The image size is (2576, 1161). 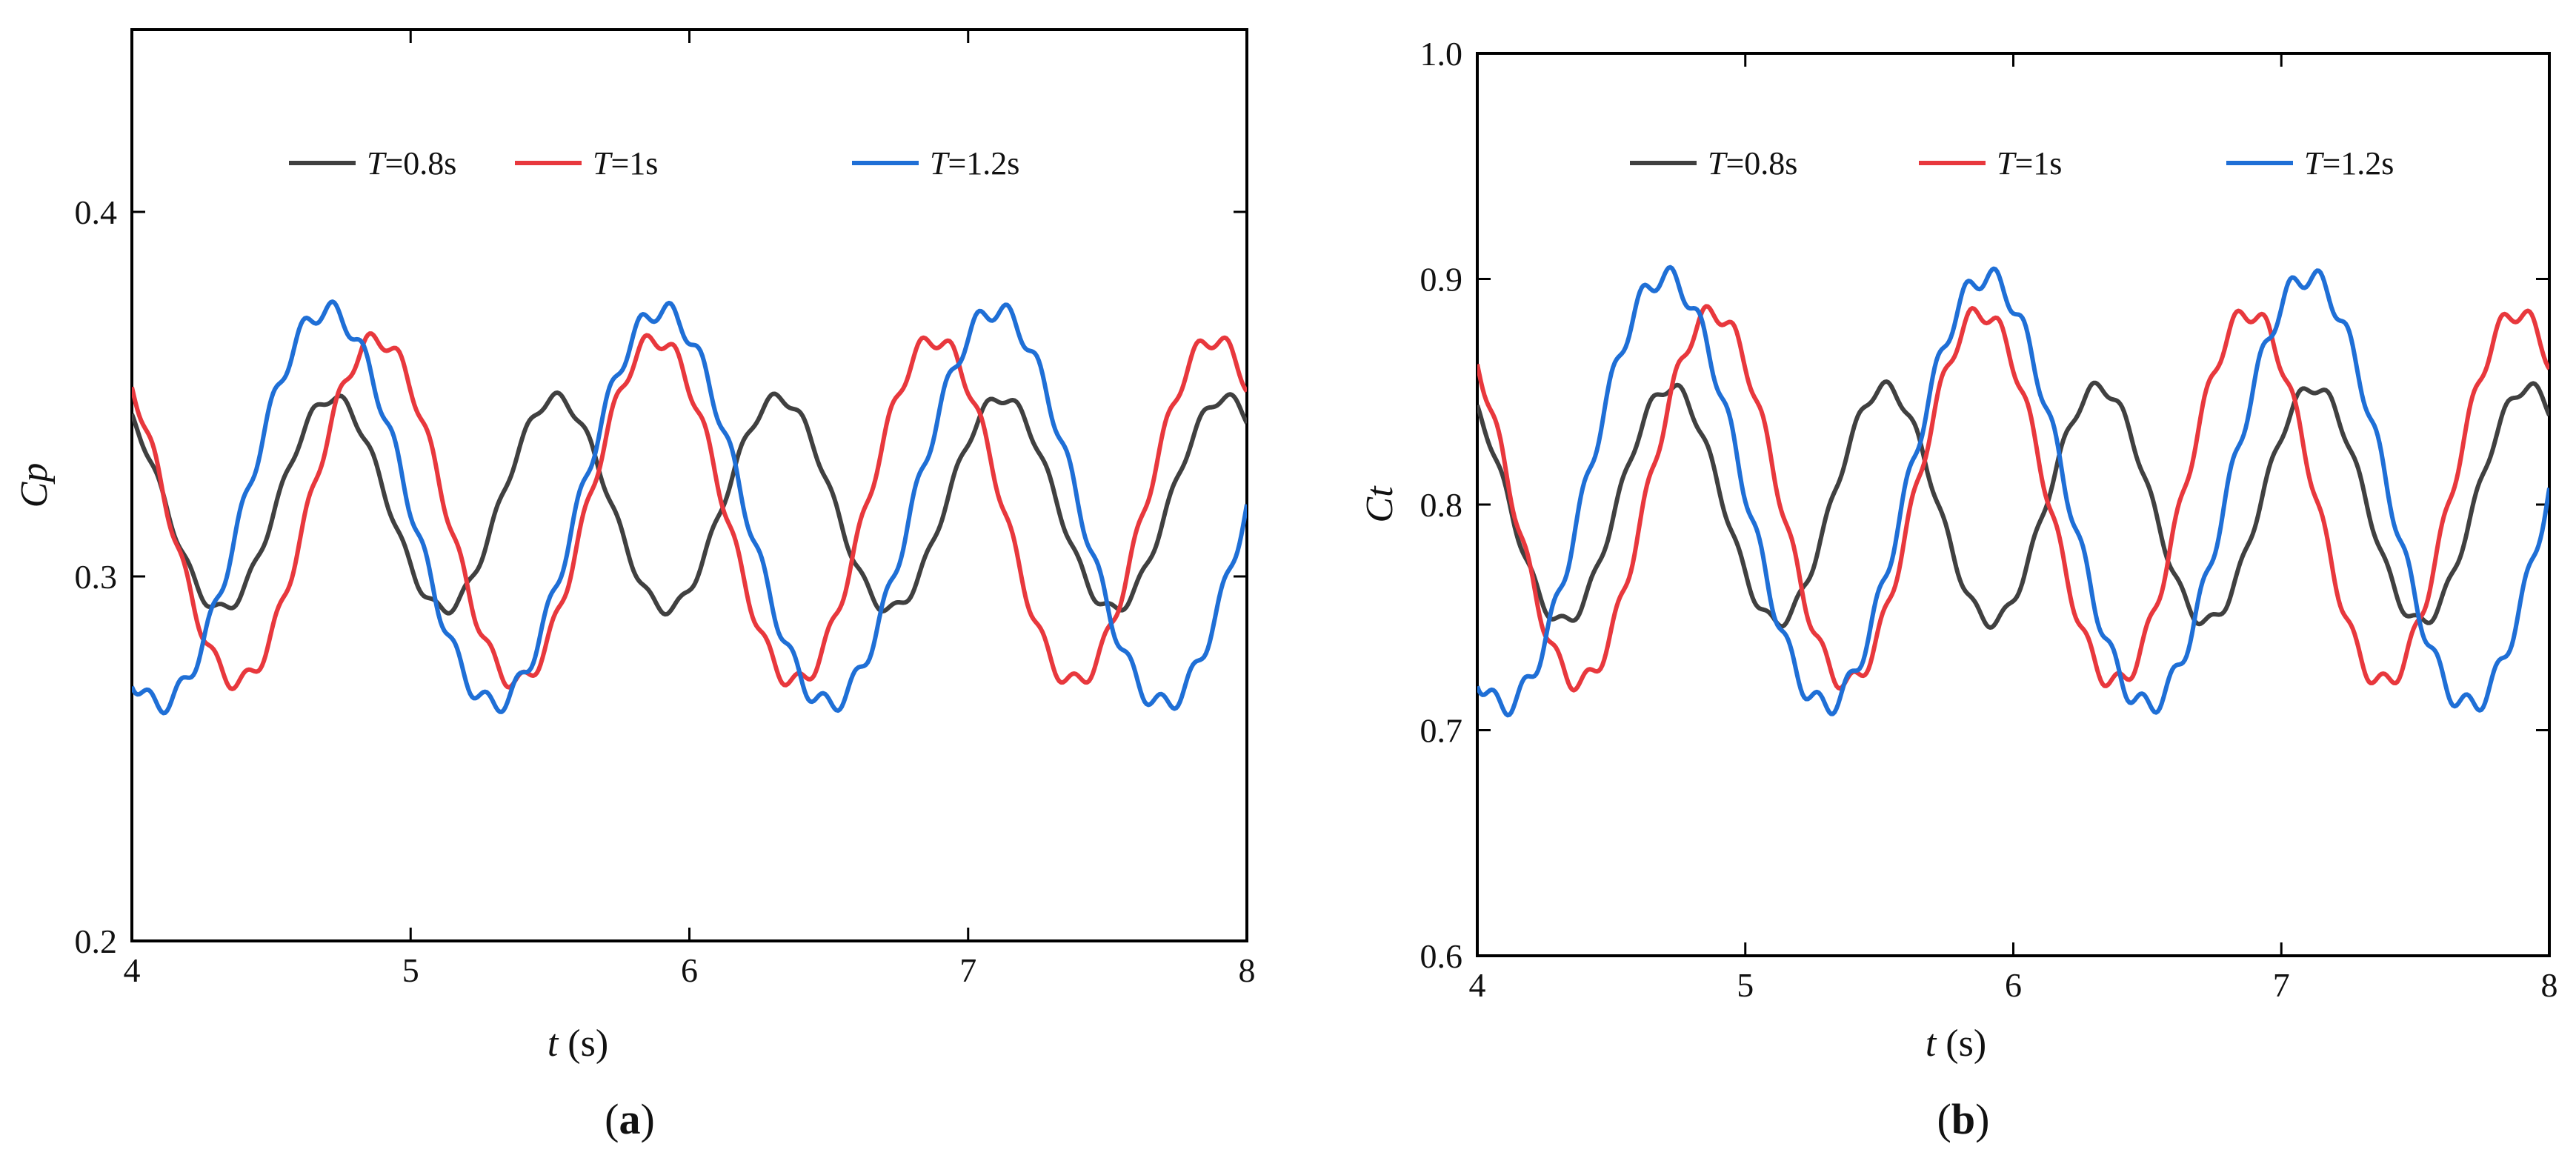 What do you see at coordinates (97, 941) in the screenshot?
I see `y-tick-label: 0.2` at bounding box center [97, 941].